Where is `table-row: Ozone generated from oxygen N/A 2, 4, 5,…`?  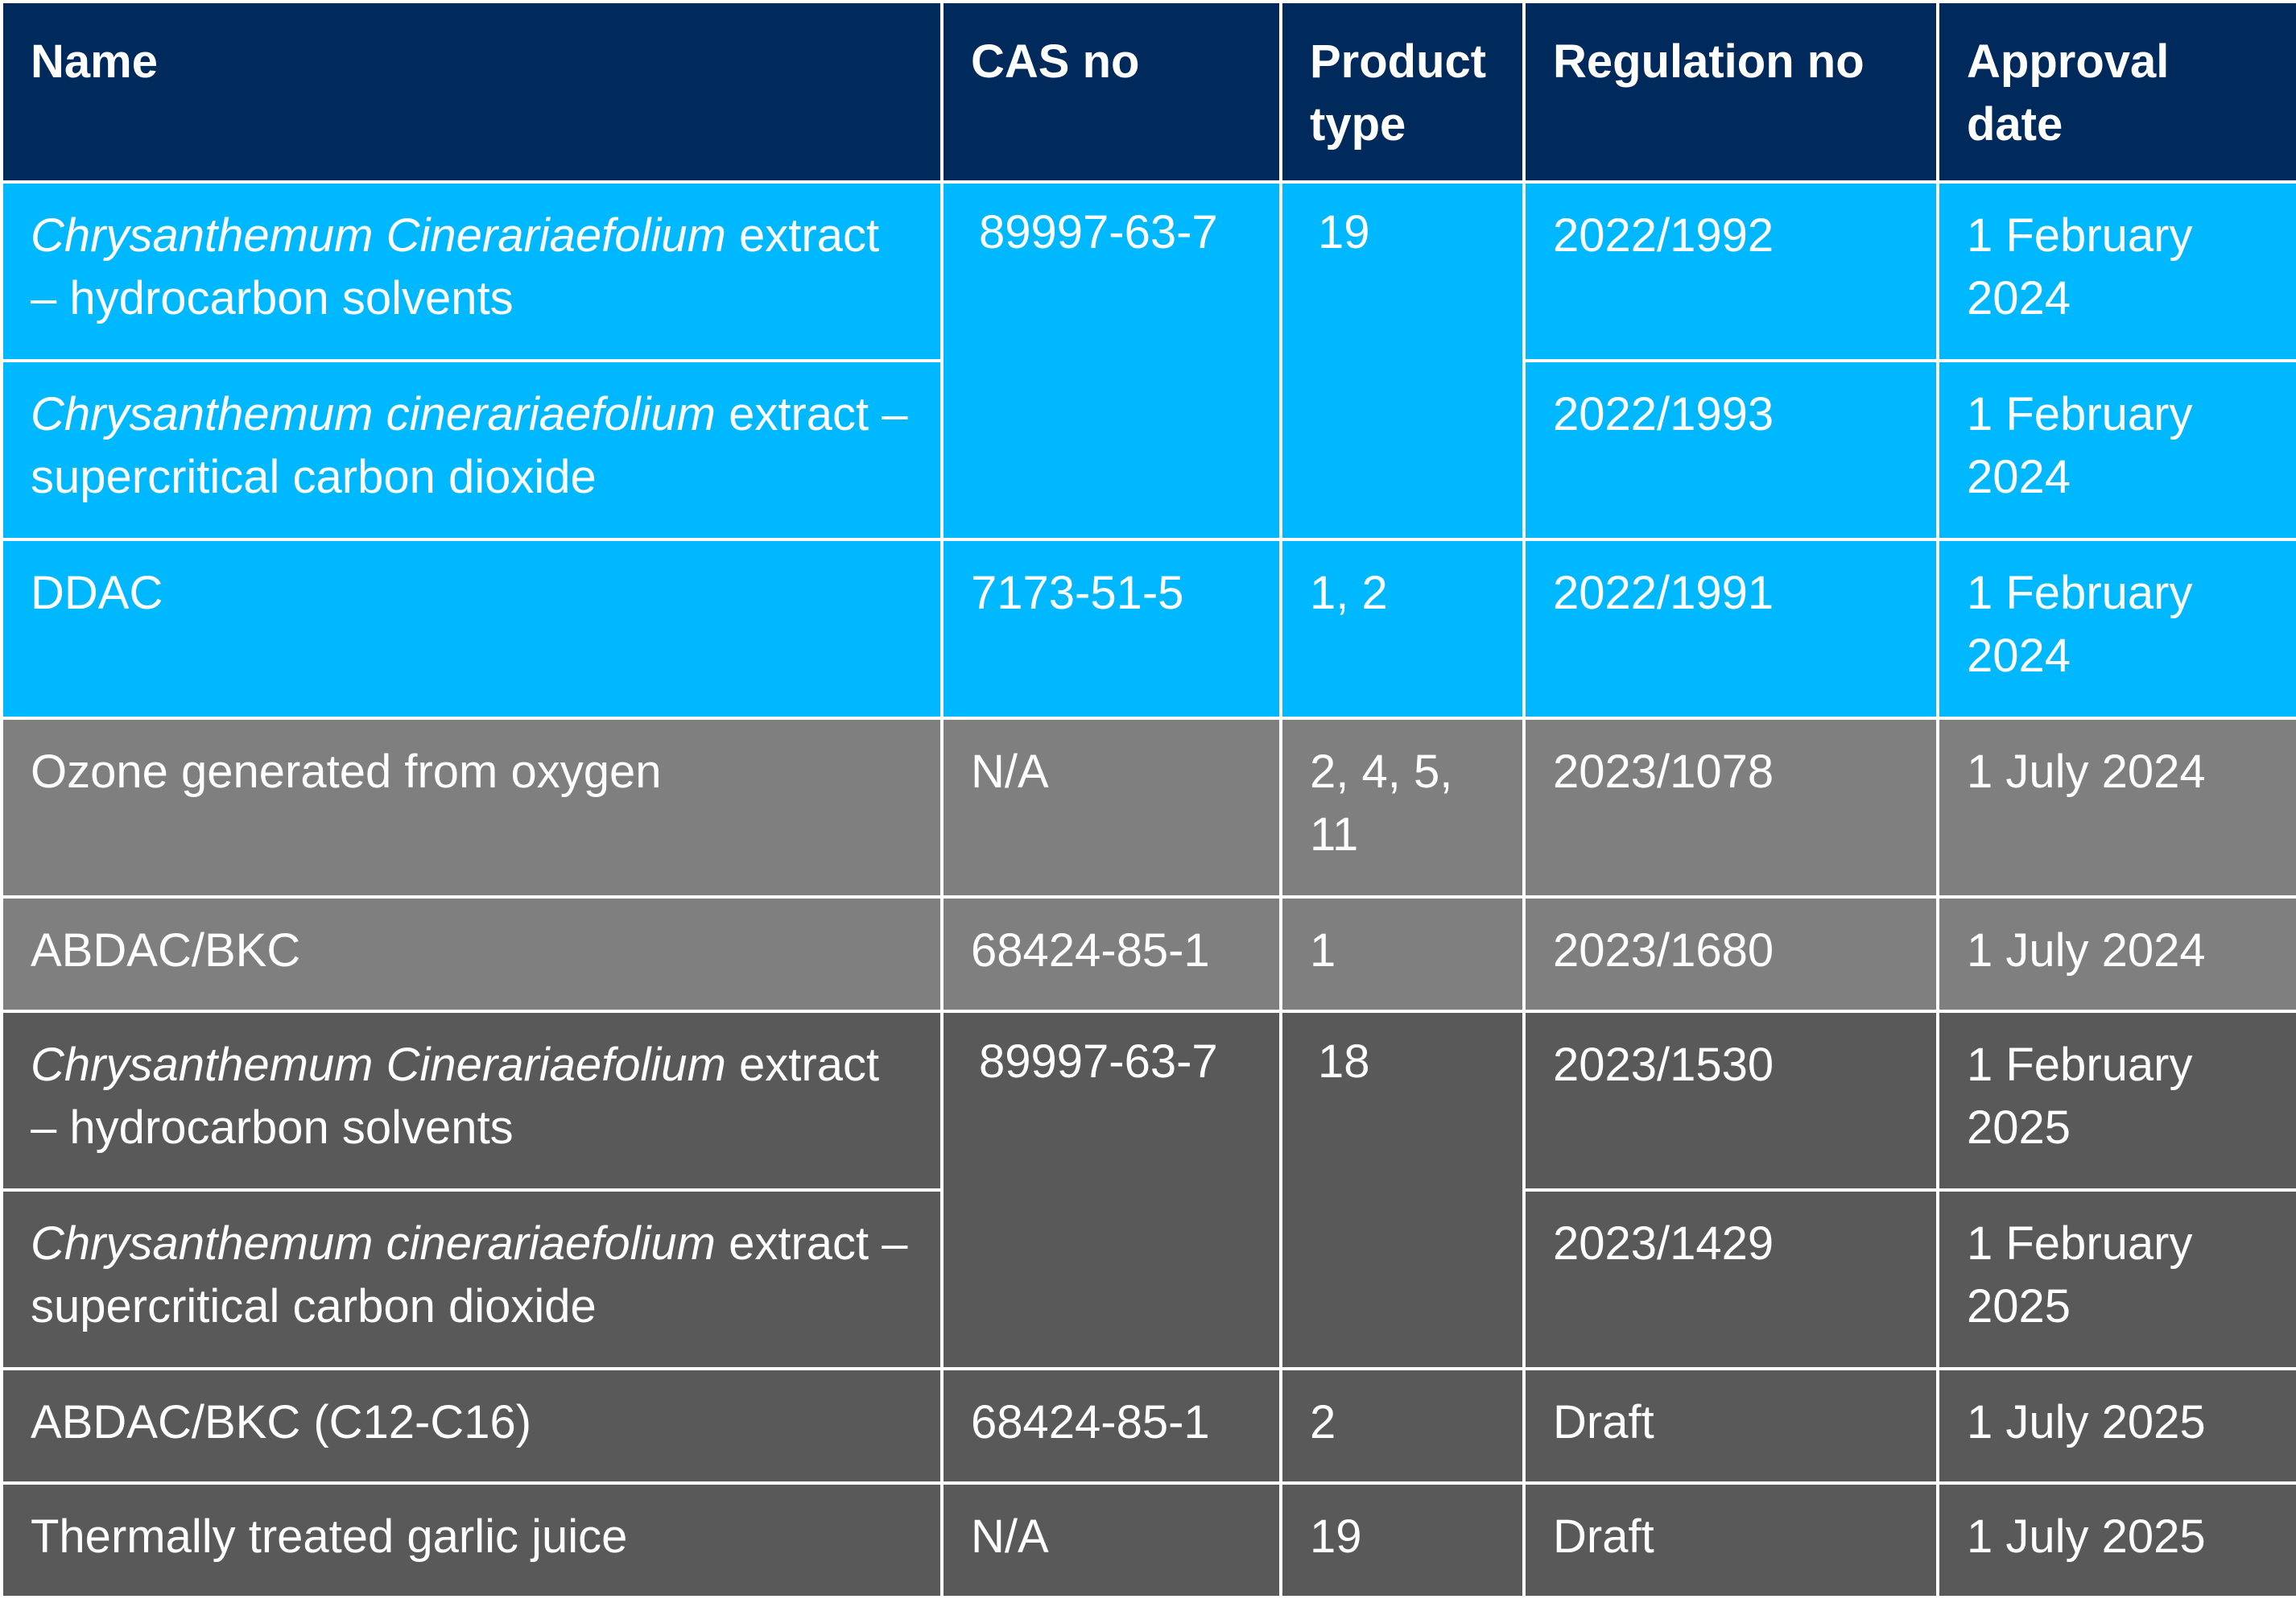 table-row: Ozone generated from oxygen N/A 2, 4, 5,… is located at coordinates (1148, 808).